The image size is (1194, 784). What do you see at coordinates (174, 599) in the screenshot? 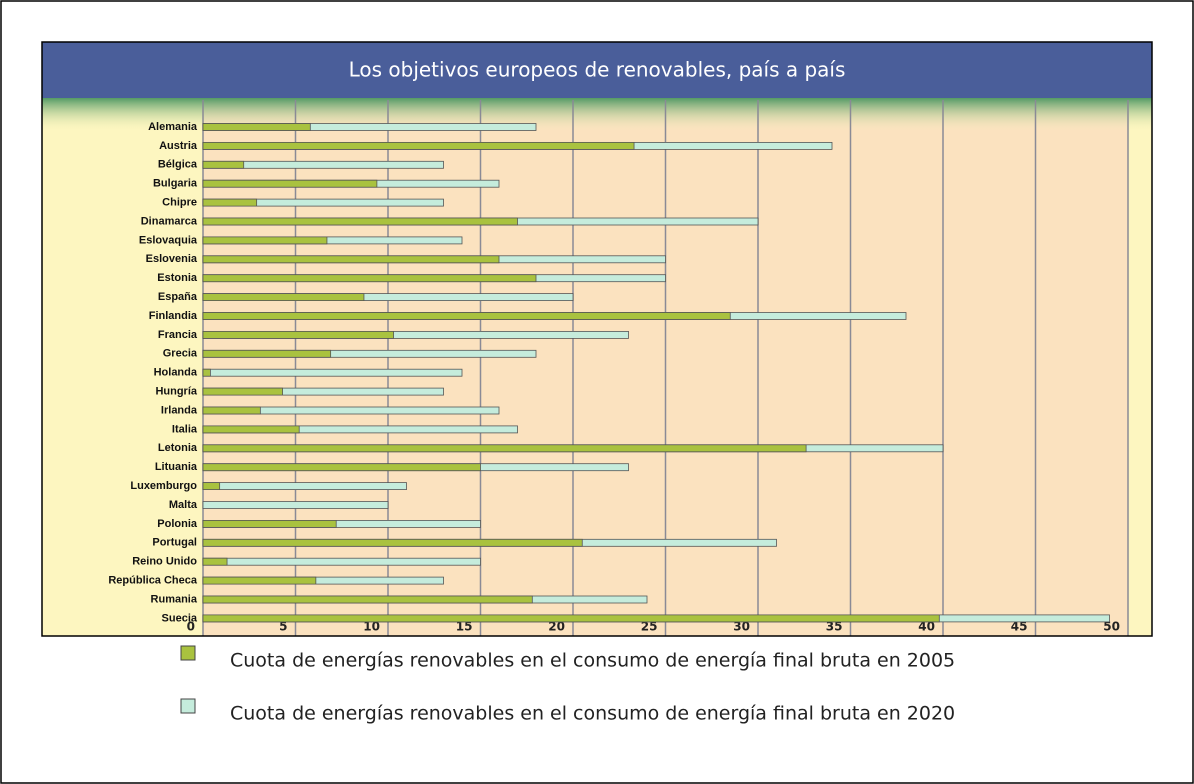
I see `y-tick-label: Rumania` at bounding box center [174, 599].